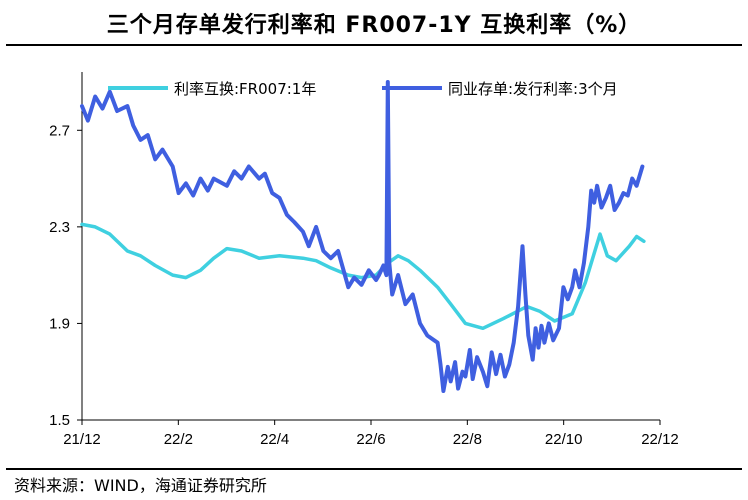 The image size is (748, 500). What do you see at coordinates (363, 89) in the screenshot?
I see `legend: 利率互换:FR007:1年 同业存单:发行利率:3个月` at bounding box center [363, 89].